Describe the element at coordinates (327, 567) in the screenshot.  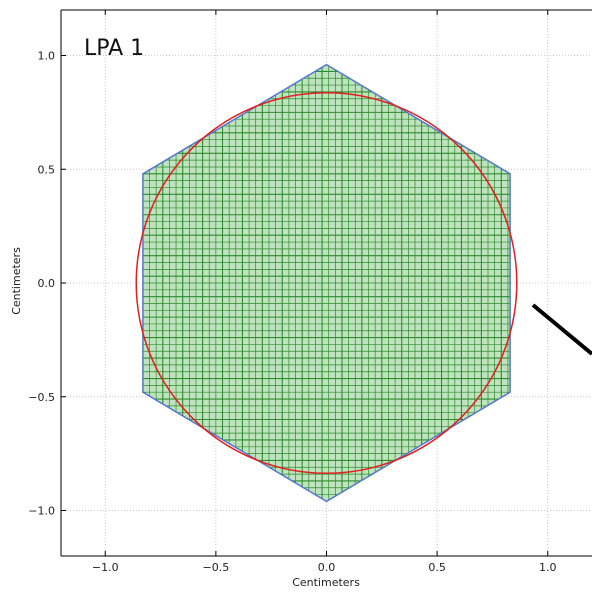
I see `x-tick-label-2: 0.0` at that location.